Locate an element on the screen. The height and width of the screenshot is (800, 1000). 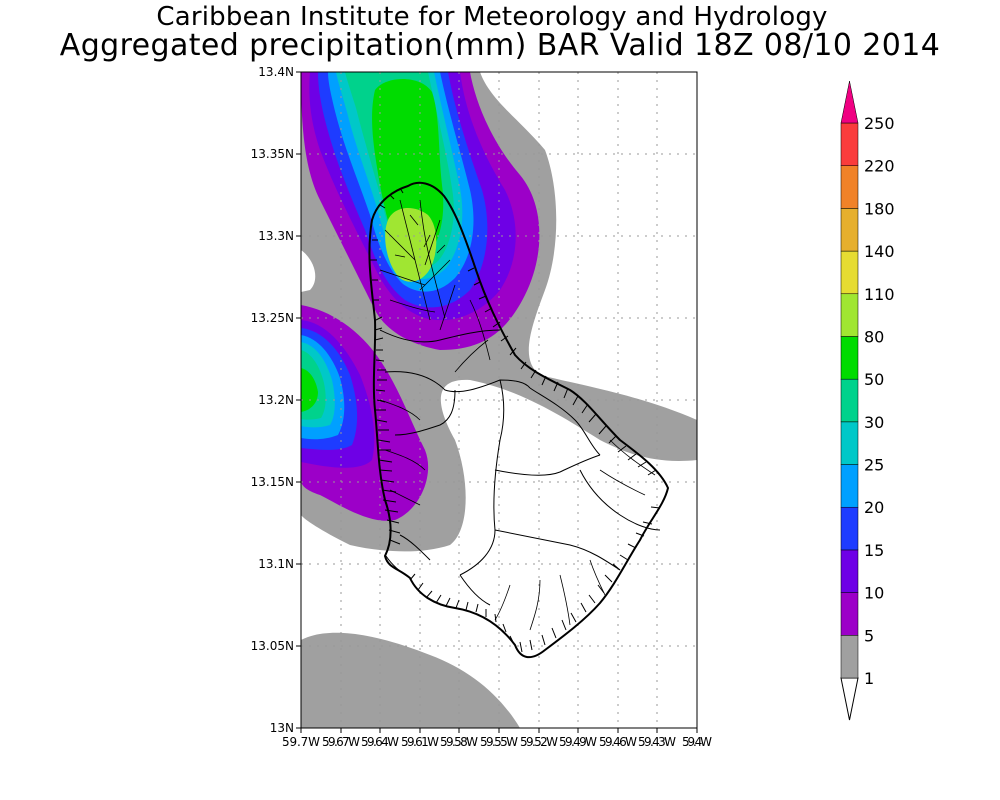
colorbar-label: 80 is located at coordinates (874, 336).